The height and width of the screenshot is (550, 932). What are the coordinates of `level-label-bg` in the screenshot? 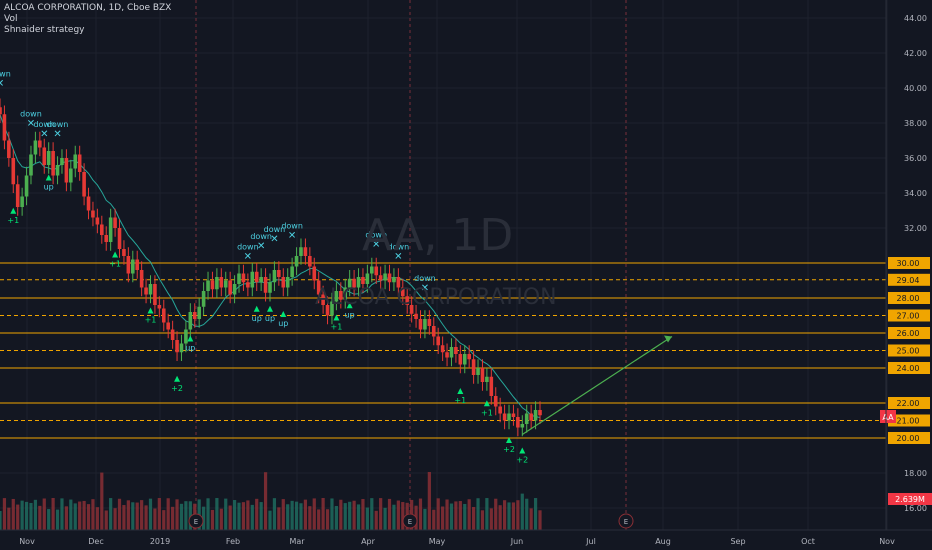 It's located at (909, 438).